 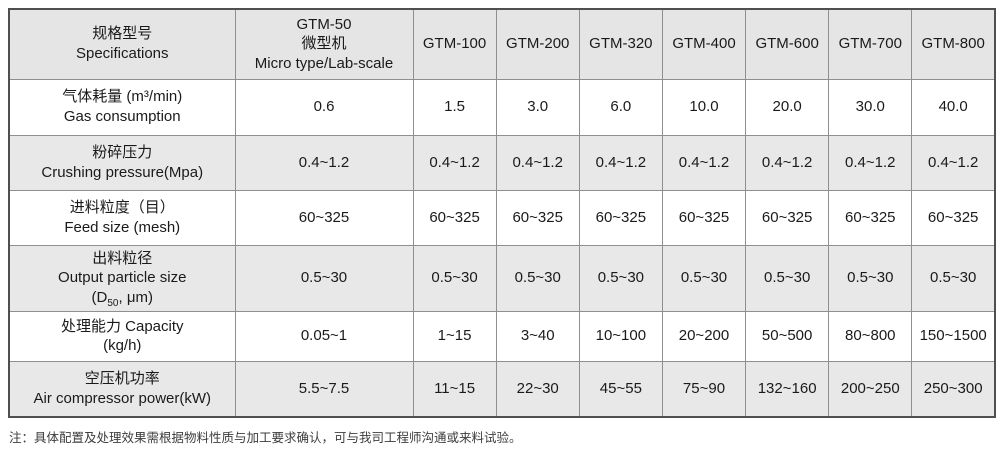 I want to click on table-cell: 150~1500, so click(x=953, y=336).